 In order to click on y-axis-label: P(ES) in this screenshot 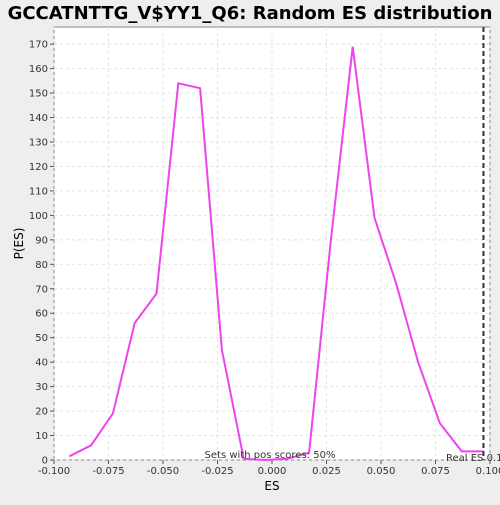, I will do `click(19, 244)`.